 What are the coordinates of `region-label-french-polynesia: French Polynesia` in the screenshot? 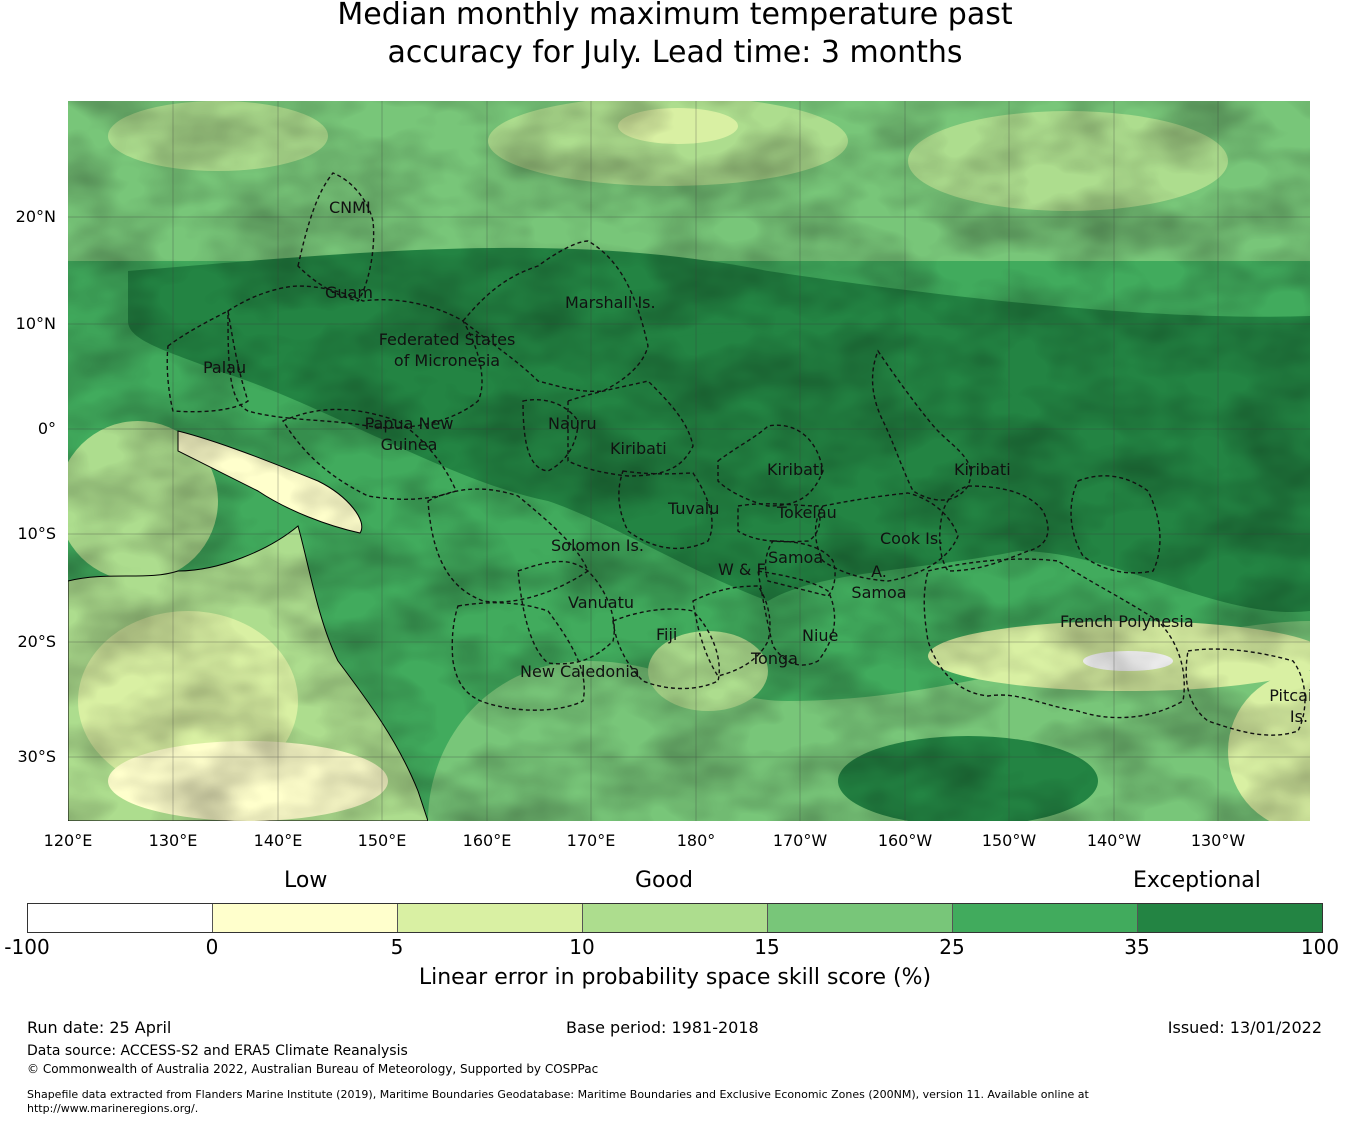 It's located at (1127, 621).